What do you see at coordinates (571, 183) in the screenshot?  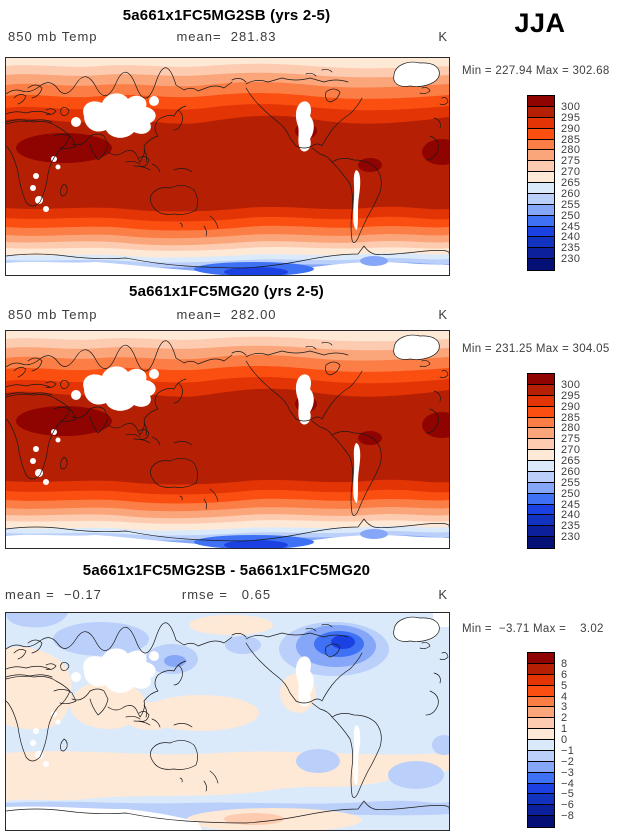 I see `colorbar-tick-label: 265` at bounding box center [571, 183].